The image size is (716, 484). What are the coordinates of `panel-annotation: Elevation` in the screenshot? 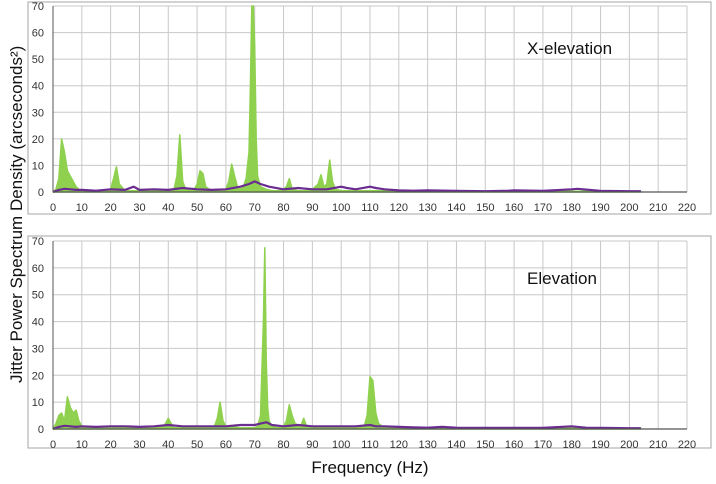 It's located at (562, 278).